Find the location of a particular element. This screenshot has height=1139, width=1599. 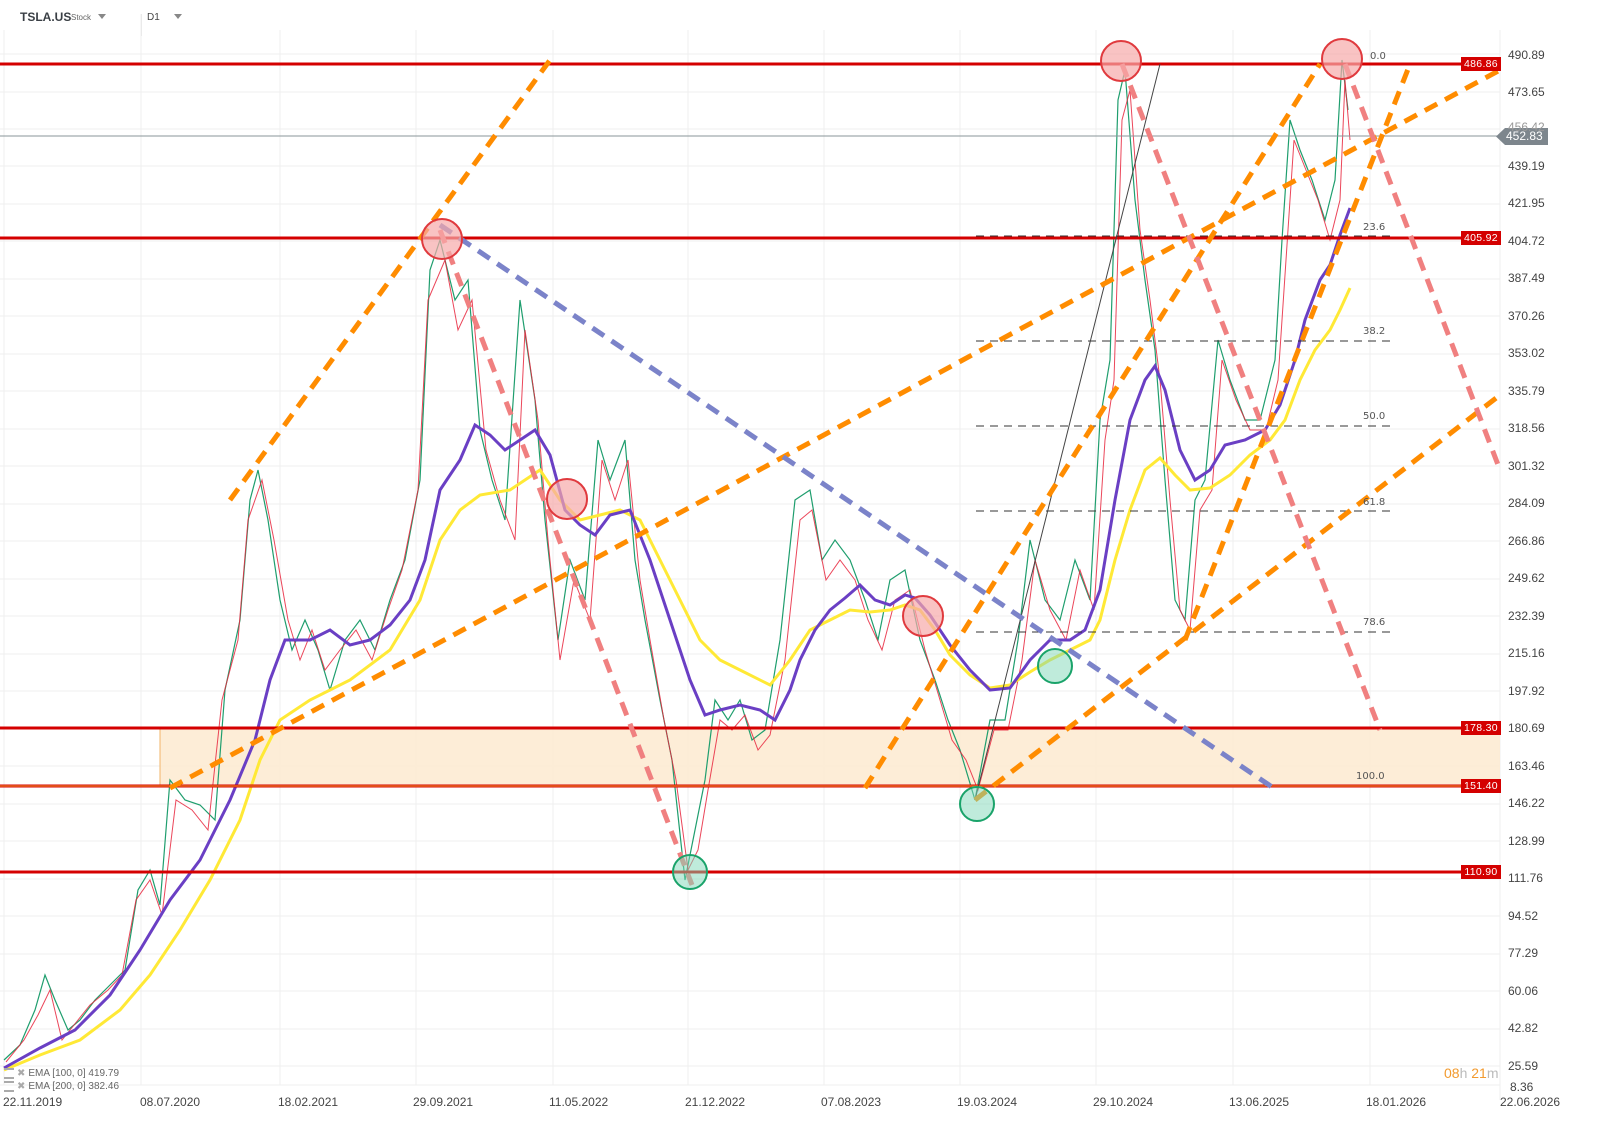

price-tick: 387.49 is located at coordinates (1526, 278).